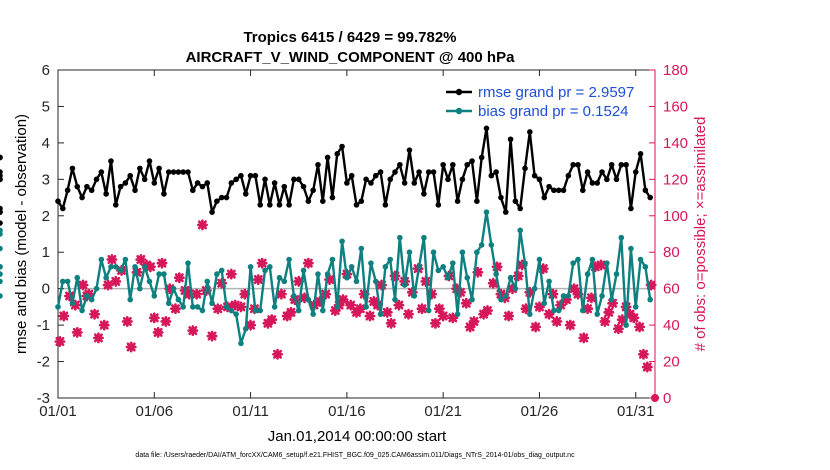 The width and height of the screenshot is (830, 470). I want to click on y2-tick-label: 180, so click(675, 70).